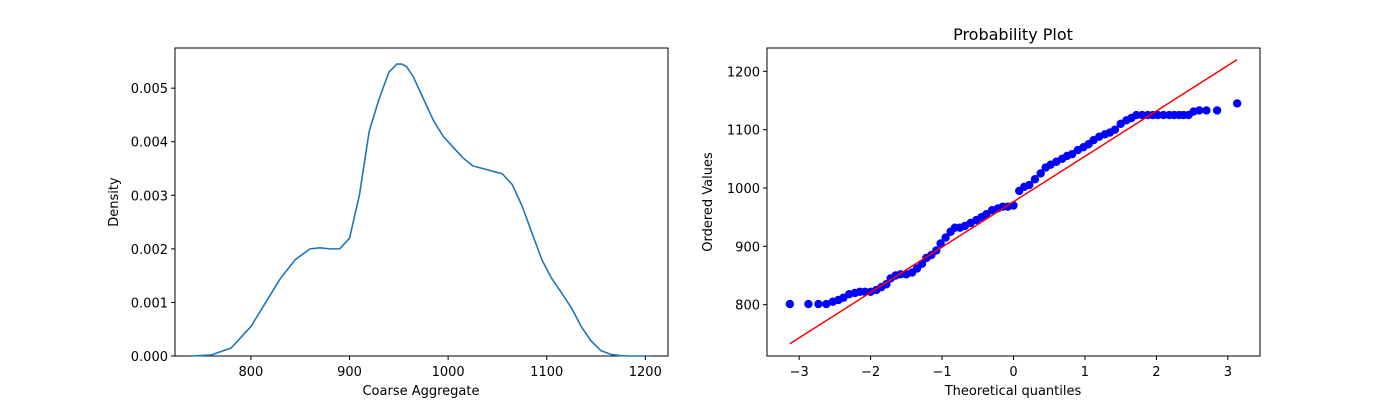  Describe the element at coordinates (747, 247) in the screenshot. I see `probability-y-tick-label: 900` at that location.